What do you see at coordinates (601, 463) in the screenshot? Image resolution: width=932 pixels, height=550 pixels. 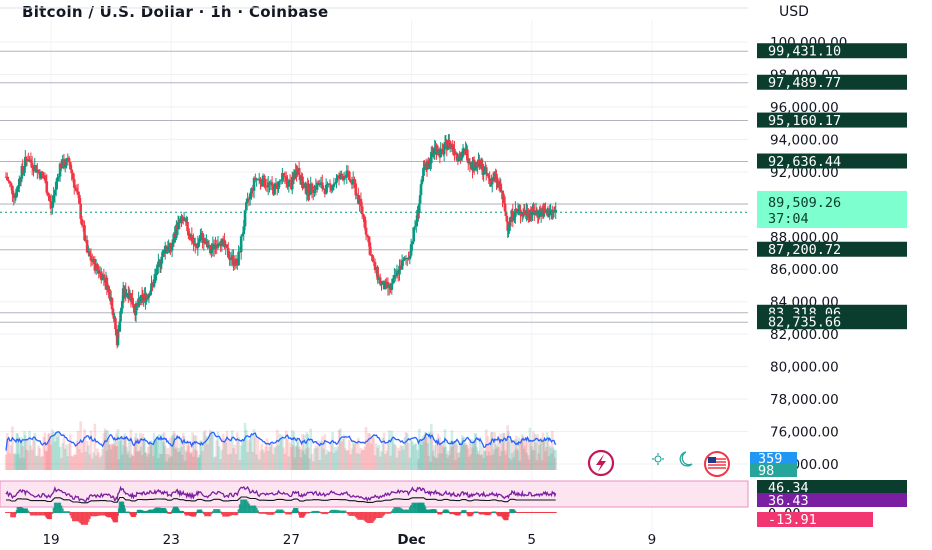 I see `lightning-icon` at bounding box center [601, 463].